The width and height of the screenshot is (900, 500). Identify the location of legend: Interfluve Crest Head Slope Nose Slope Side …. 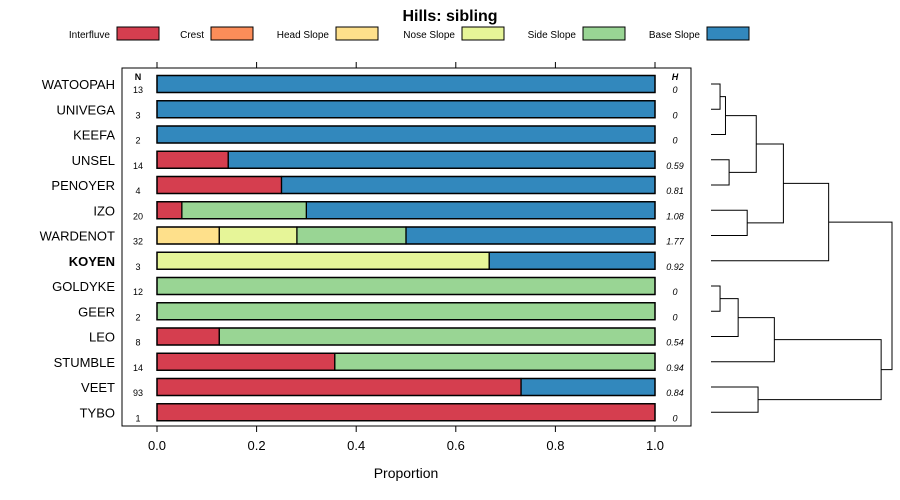
(409, 33).